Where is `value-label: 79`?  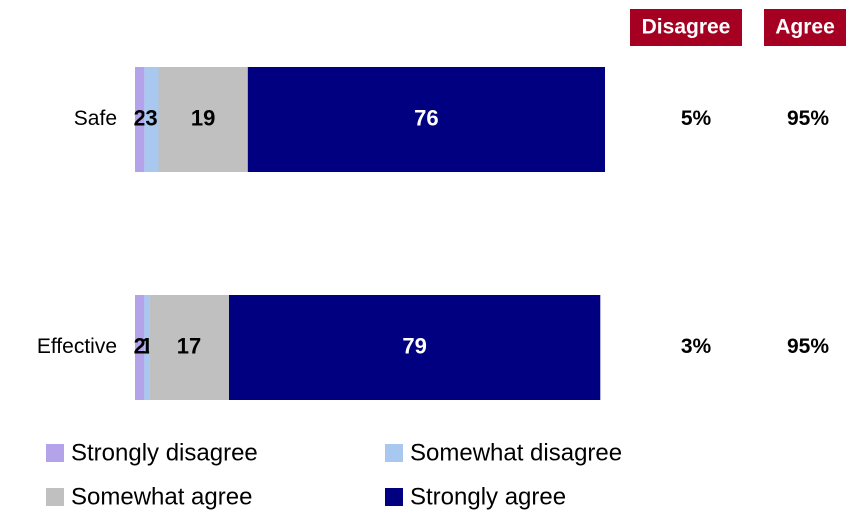 value-label: 79 is located at coordinates (414, 345).